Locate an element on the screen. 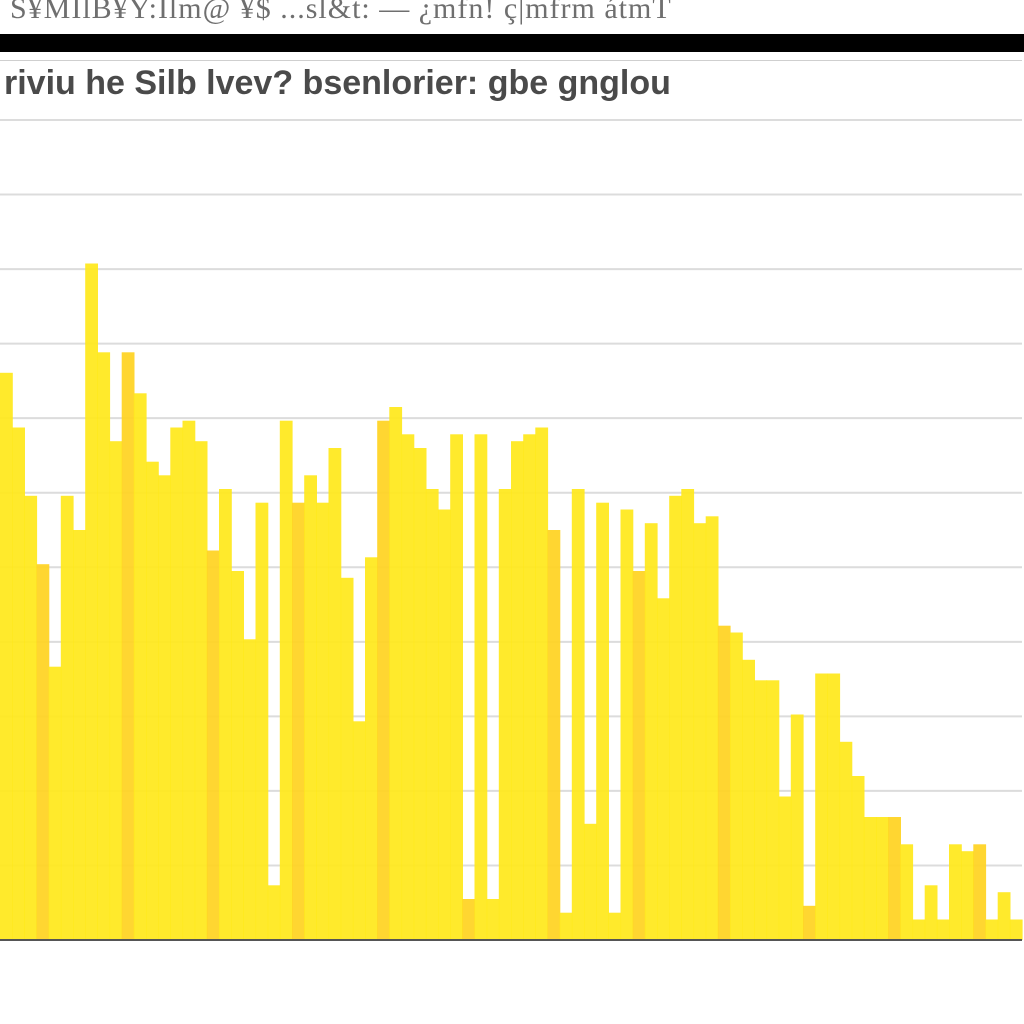 This screenshot has height=1024, width=1024. window-title-bar is located at coordinates (512, 43).